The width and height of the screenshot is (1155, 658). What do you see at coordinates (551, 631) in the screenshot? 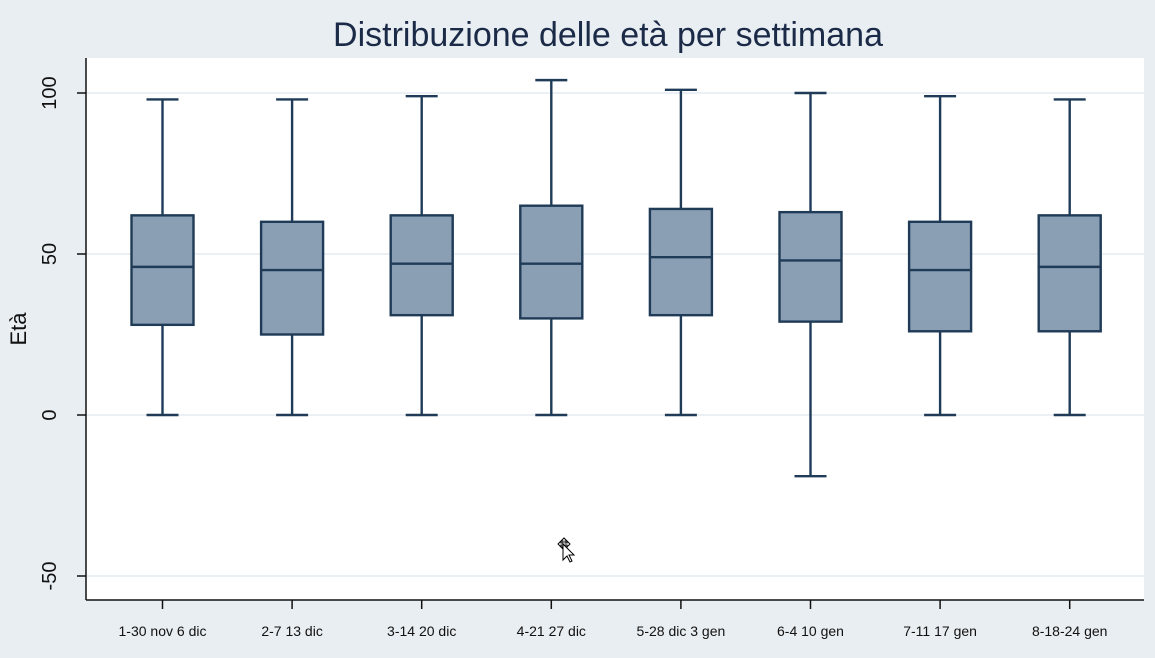
I see `x-tick-label: 4-21 27 dic` at bounding box center [551, 631].